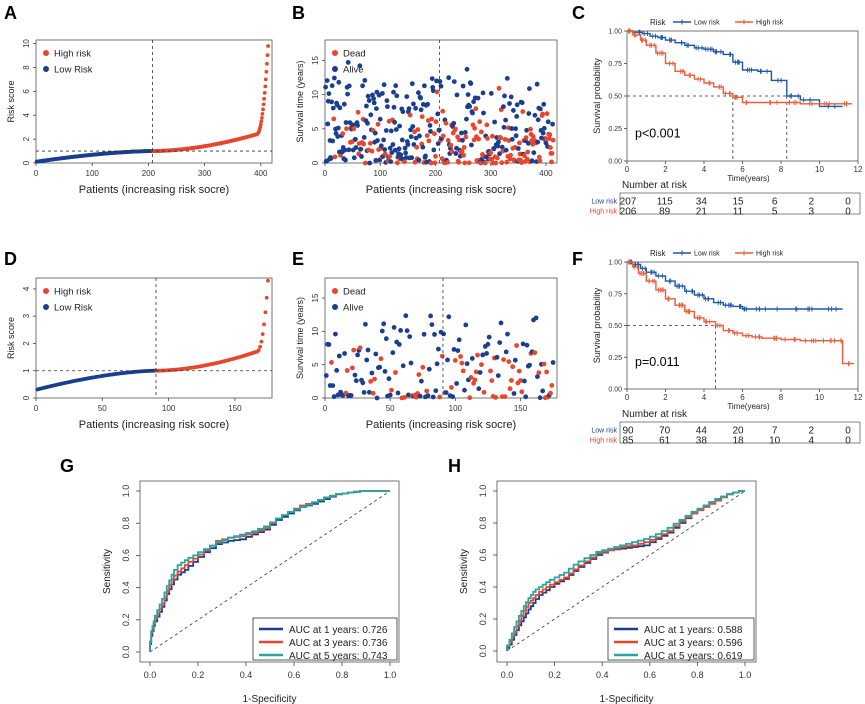  I want to click on x-tick-label: 100, so click(381, 173).